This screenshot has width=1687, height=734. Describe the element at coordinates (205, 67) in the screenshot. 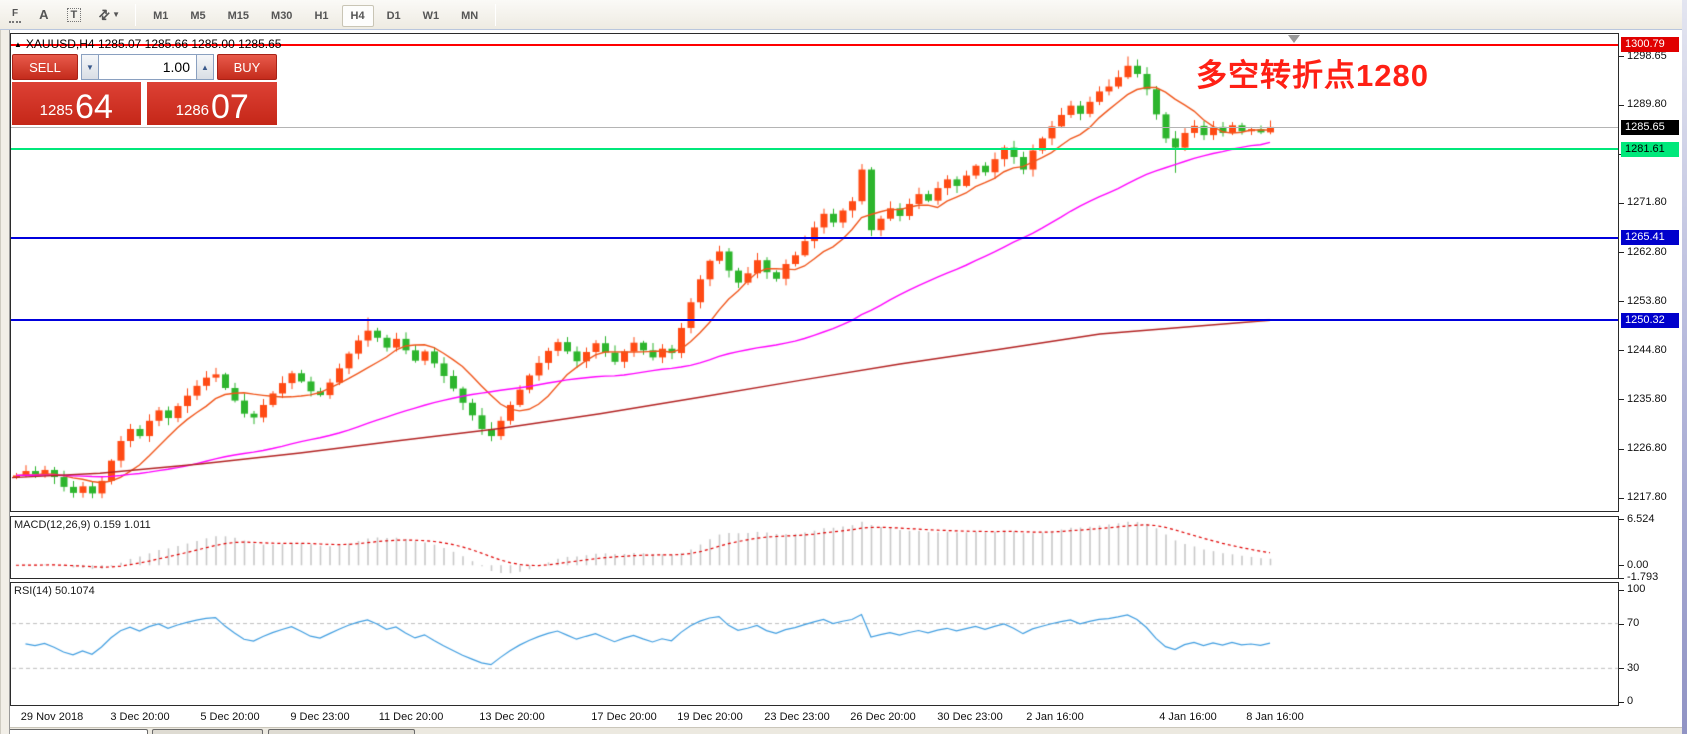

I see `volume-increase-button: ▲` at that location.